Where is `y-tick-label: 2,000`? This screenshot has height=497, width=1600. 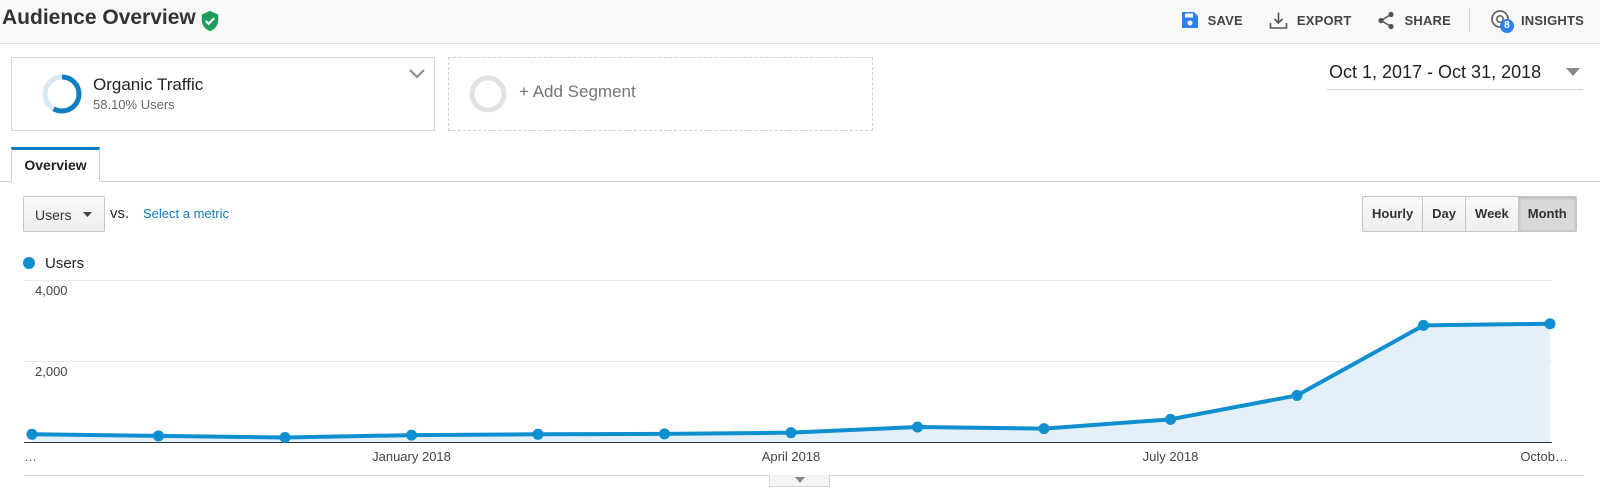
y-tick-label: 2,000 is located at coordinates (51, 371).